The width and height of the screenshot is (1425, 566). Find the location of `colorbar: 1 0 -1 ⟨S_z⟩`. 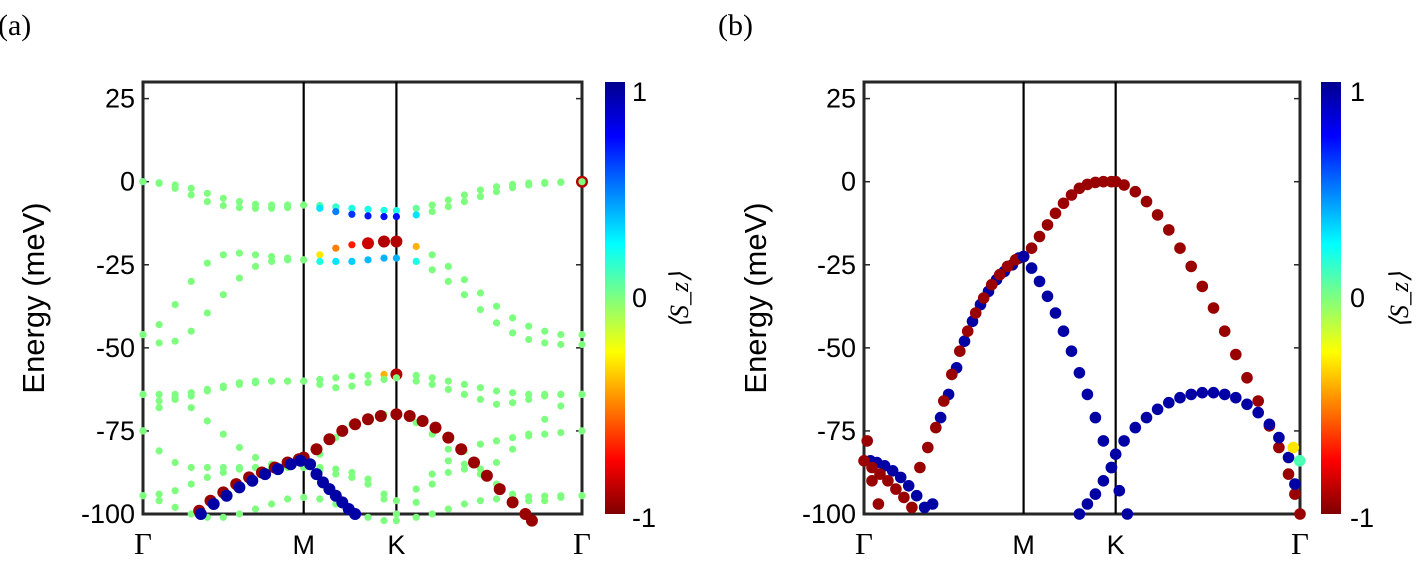

colorbar: 1 0 -1 ⟨S_z⟩ is located at coordinates (649, 305).